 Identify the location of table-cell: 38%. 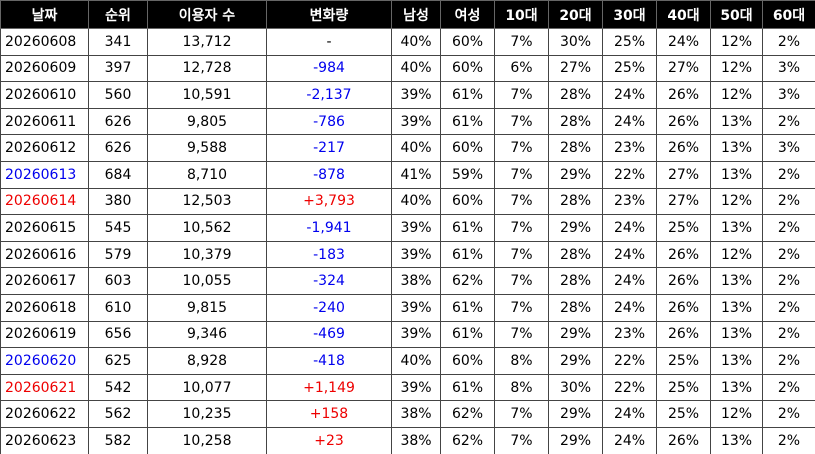
(416, 414).